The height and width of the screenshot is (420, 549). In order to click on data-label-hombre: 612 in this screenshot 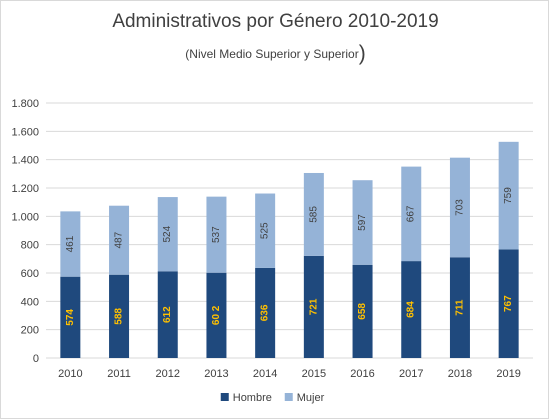, I will do `click(167, 314)`.